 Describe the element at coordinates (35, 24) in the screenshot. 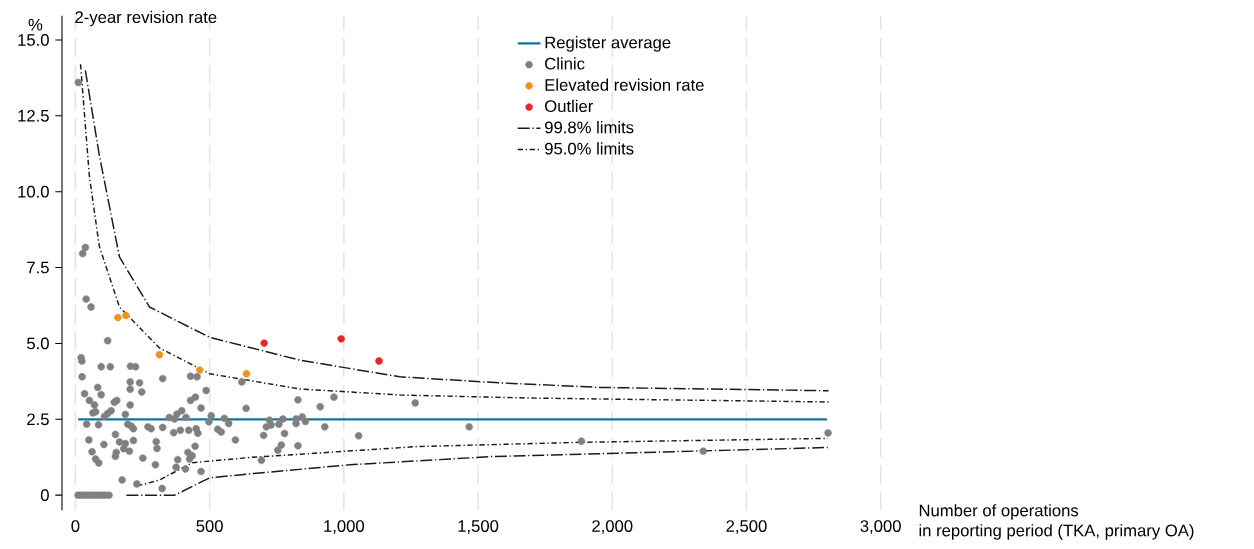

I see `y-axis-title: %` at that location.